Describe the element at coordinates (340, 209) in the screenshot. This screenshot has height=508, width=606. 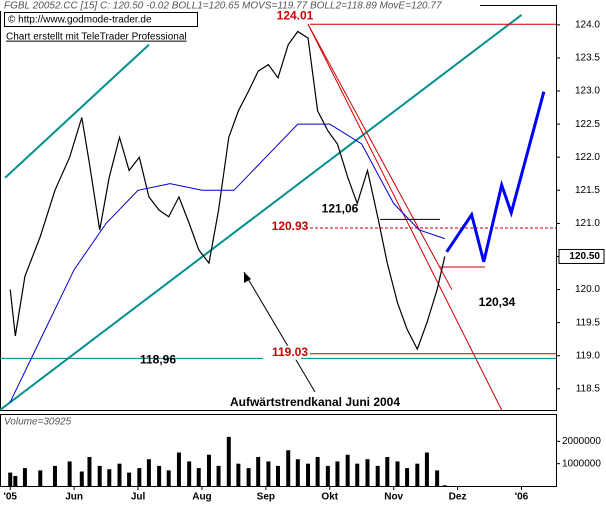
I see `level-label: 121,06` at that location.